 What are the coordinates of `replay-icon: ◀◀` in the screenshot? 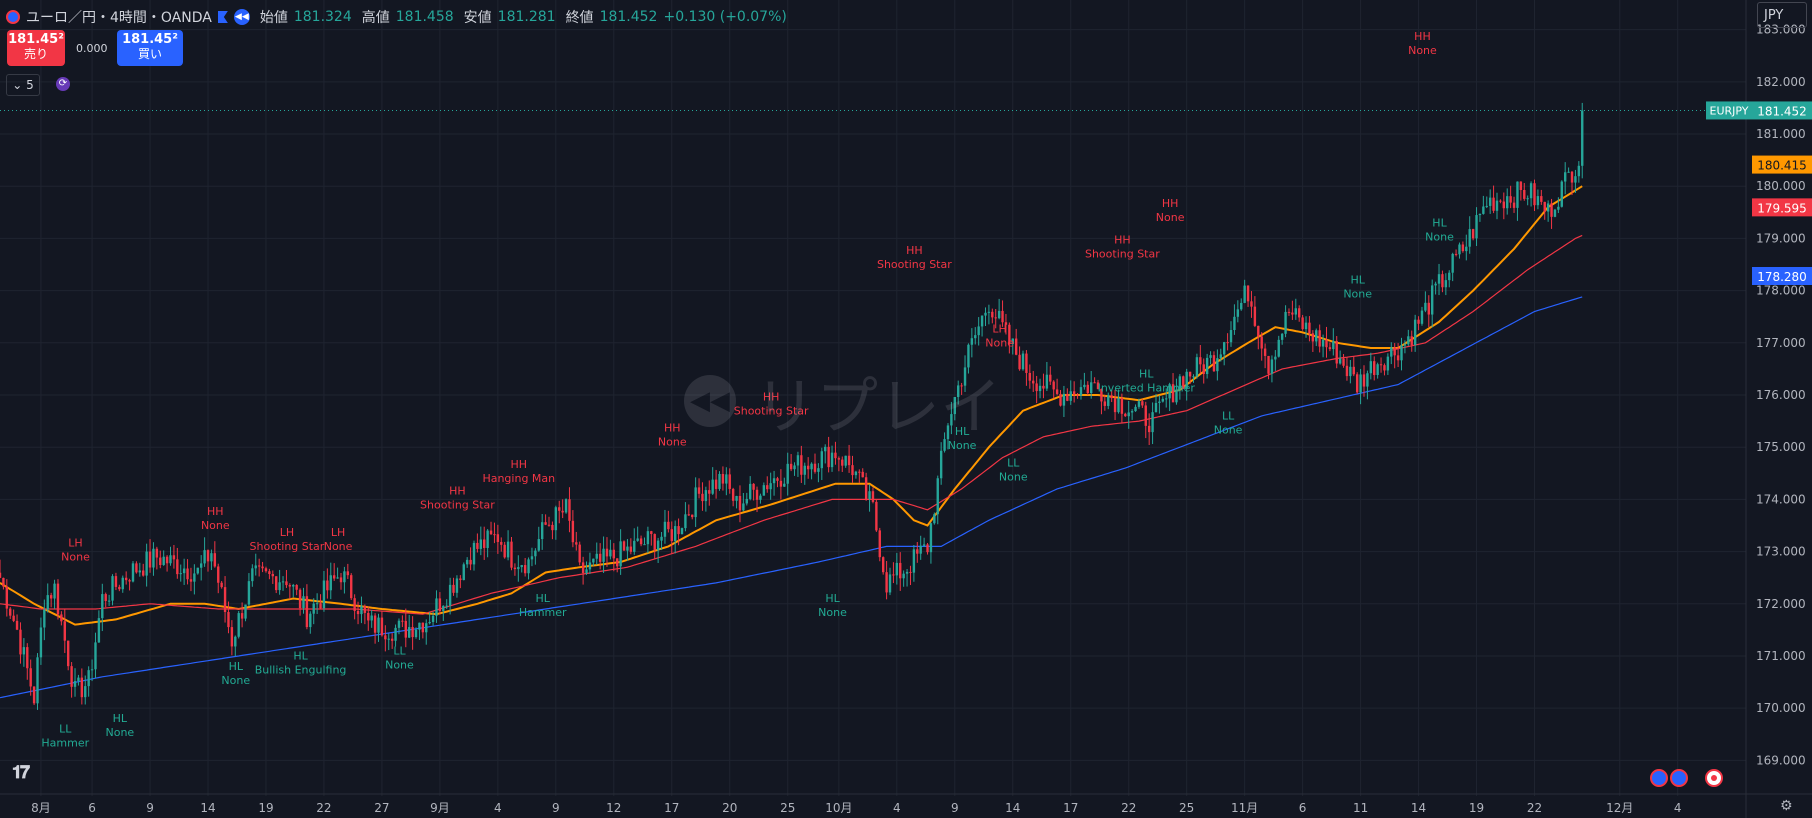 It's located at (241, 17).